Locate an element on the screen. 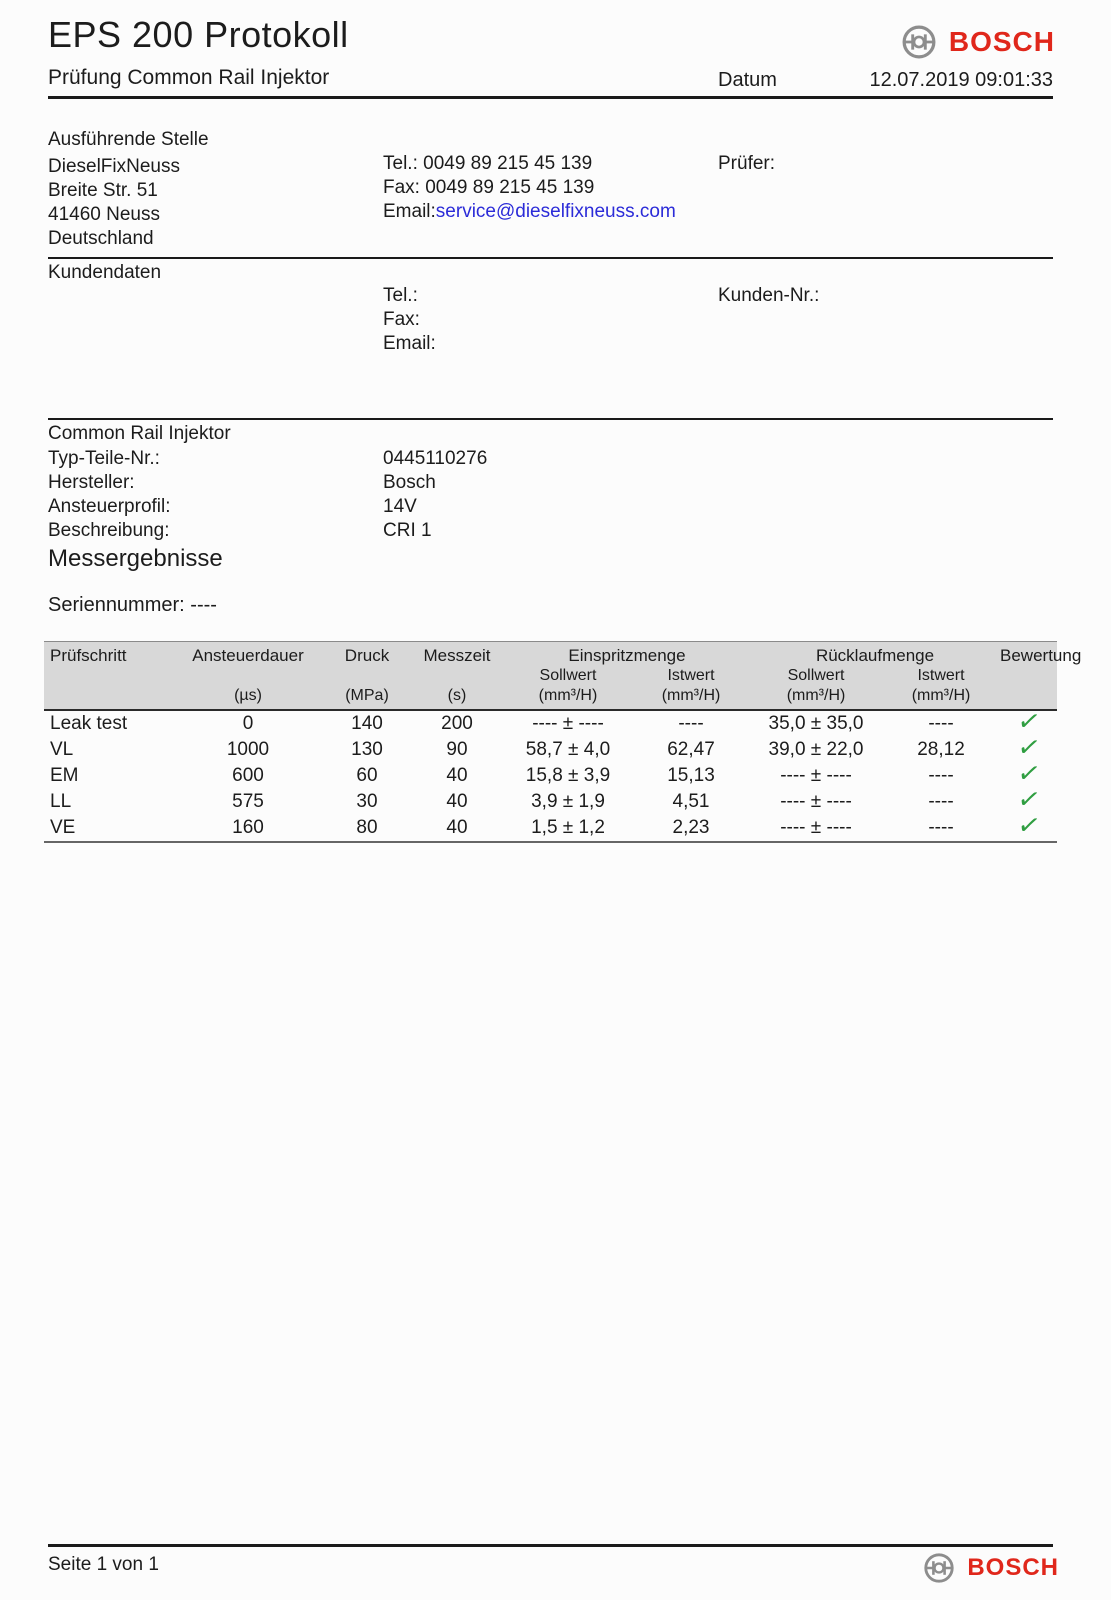 The image size is (1111, 1600). cell-druck: 130 is located at coordinates (367, 749).